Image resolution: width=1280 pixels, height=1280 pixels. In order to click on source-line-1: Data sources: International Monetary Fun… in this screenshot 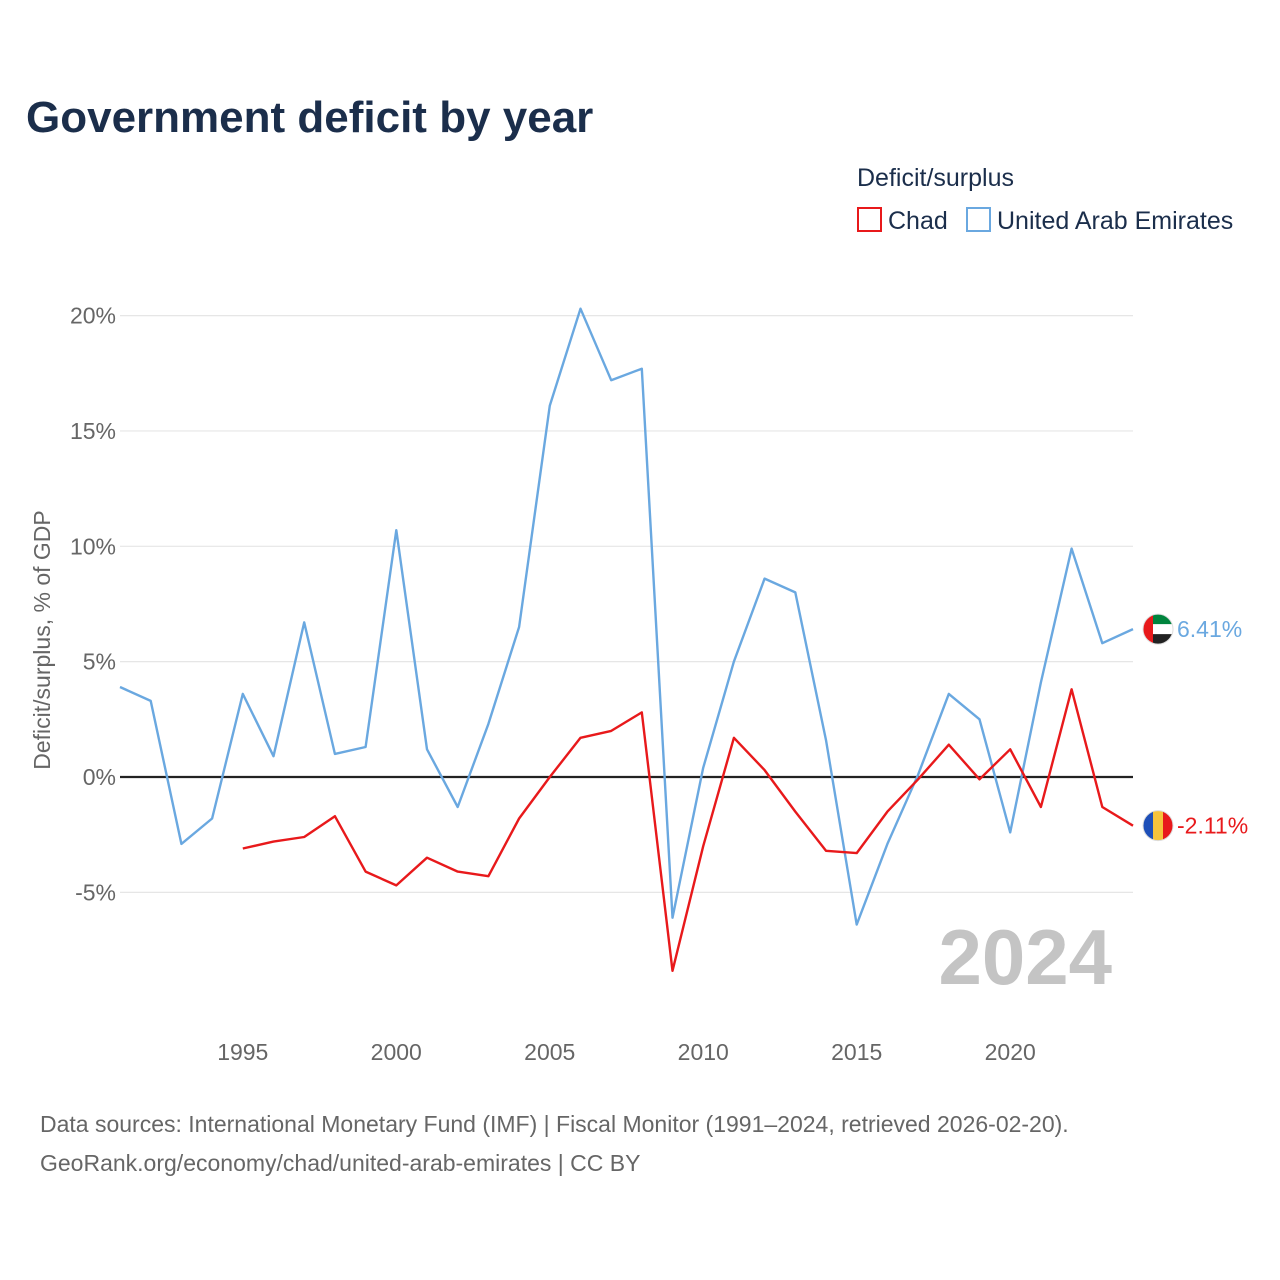, I will do `click(554, 1124)`.